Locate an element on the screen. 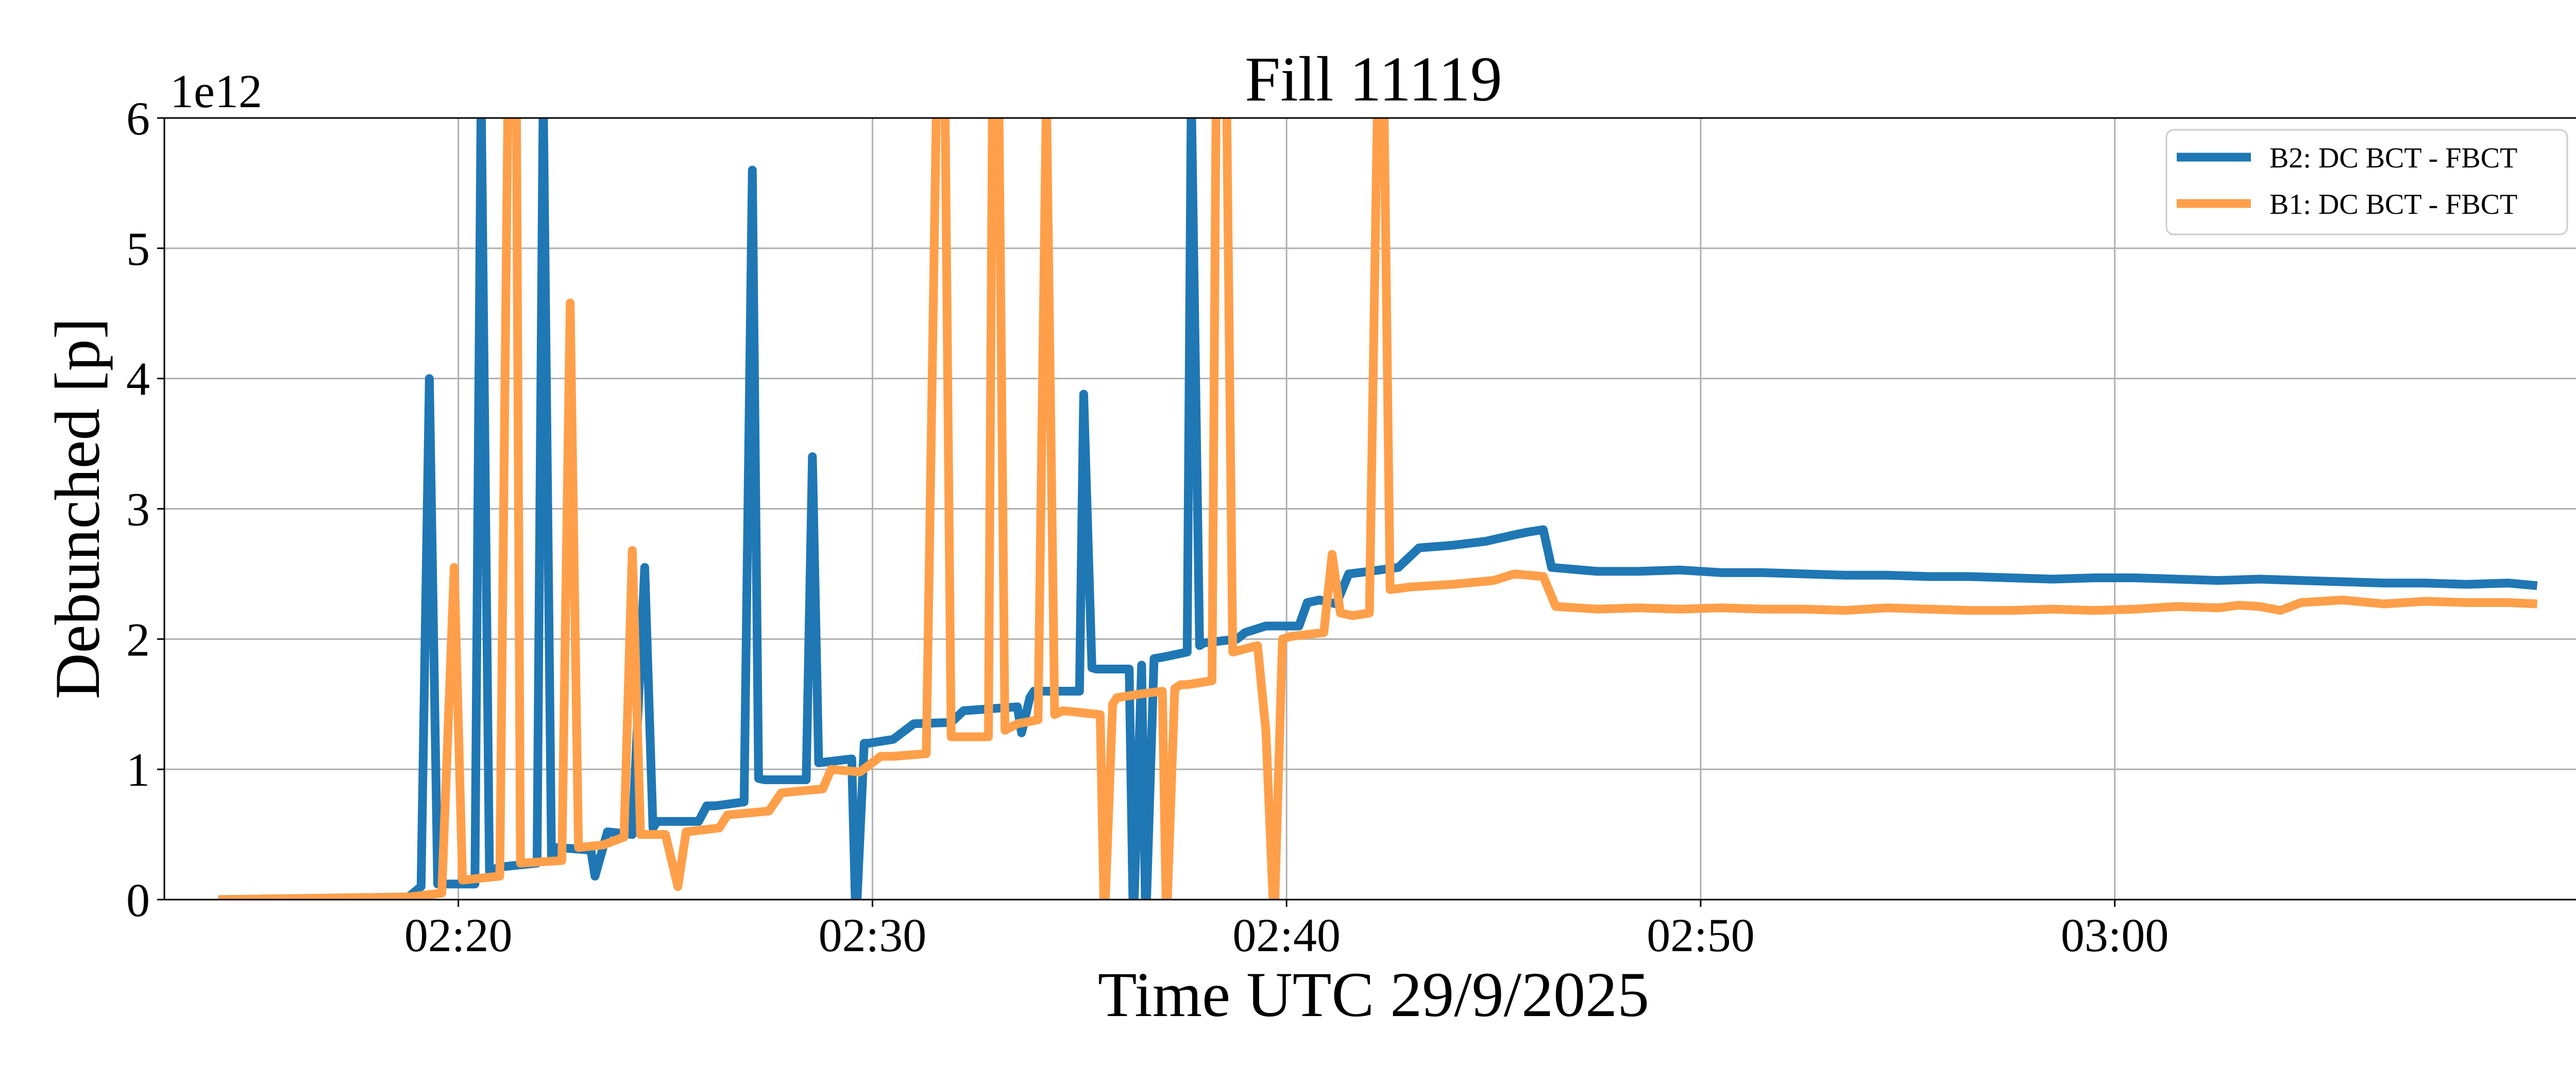 The image size is (2576, 1082). y-tick-label: 4 is located at coordinates (138, 379).